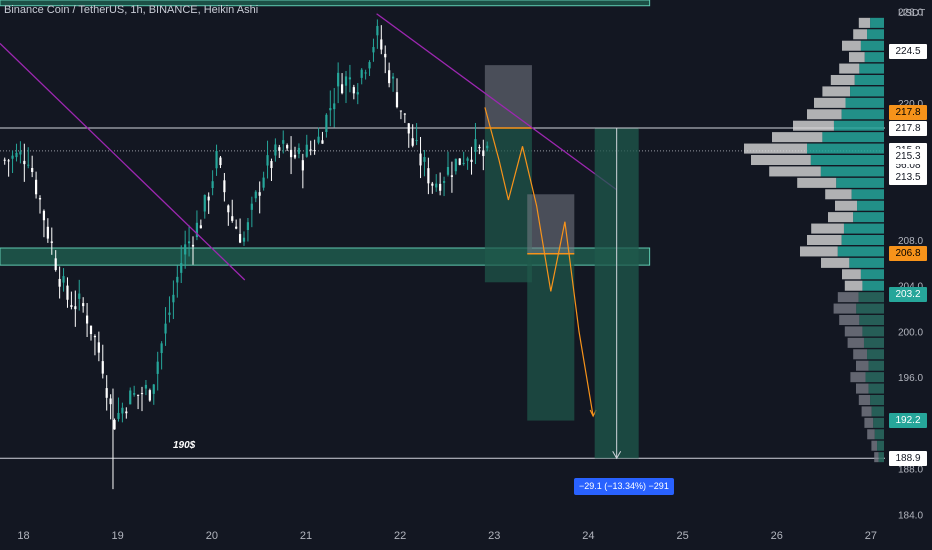 This screenshot has width=932, height=550. Describe the element at coordinates (910, 332) in the screenshot. I see `y-tick-label: 200.0` at that location.